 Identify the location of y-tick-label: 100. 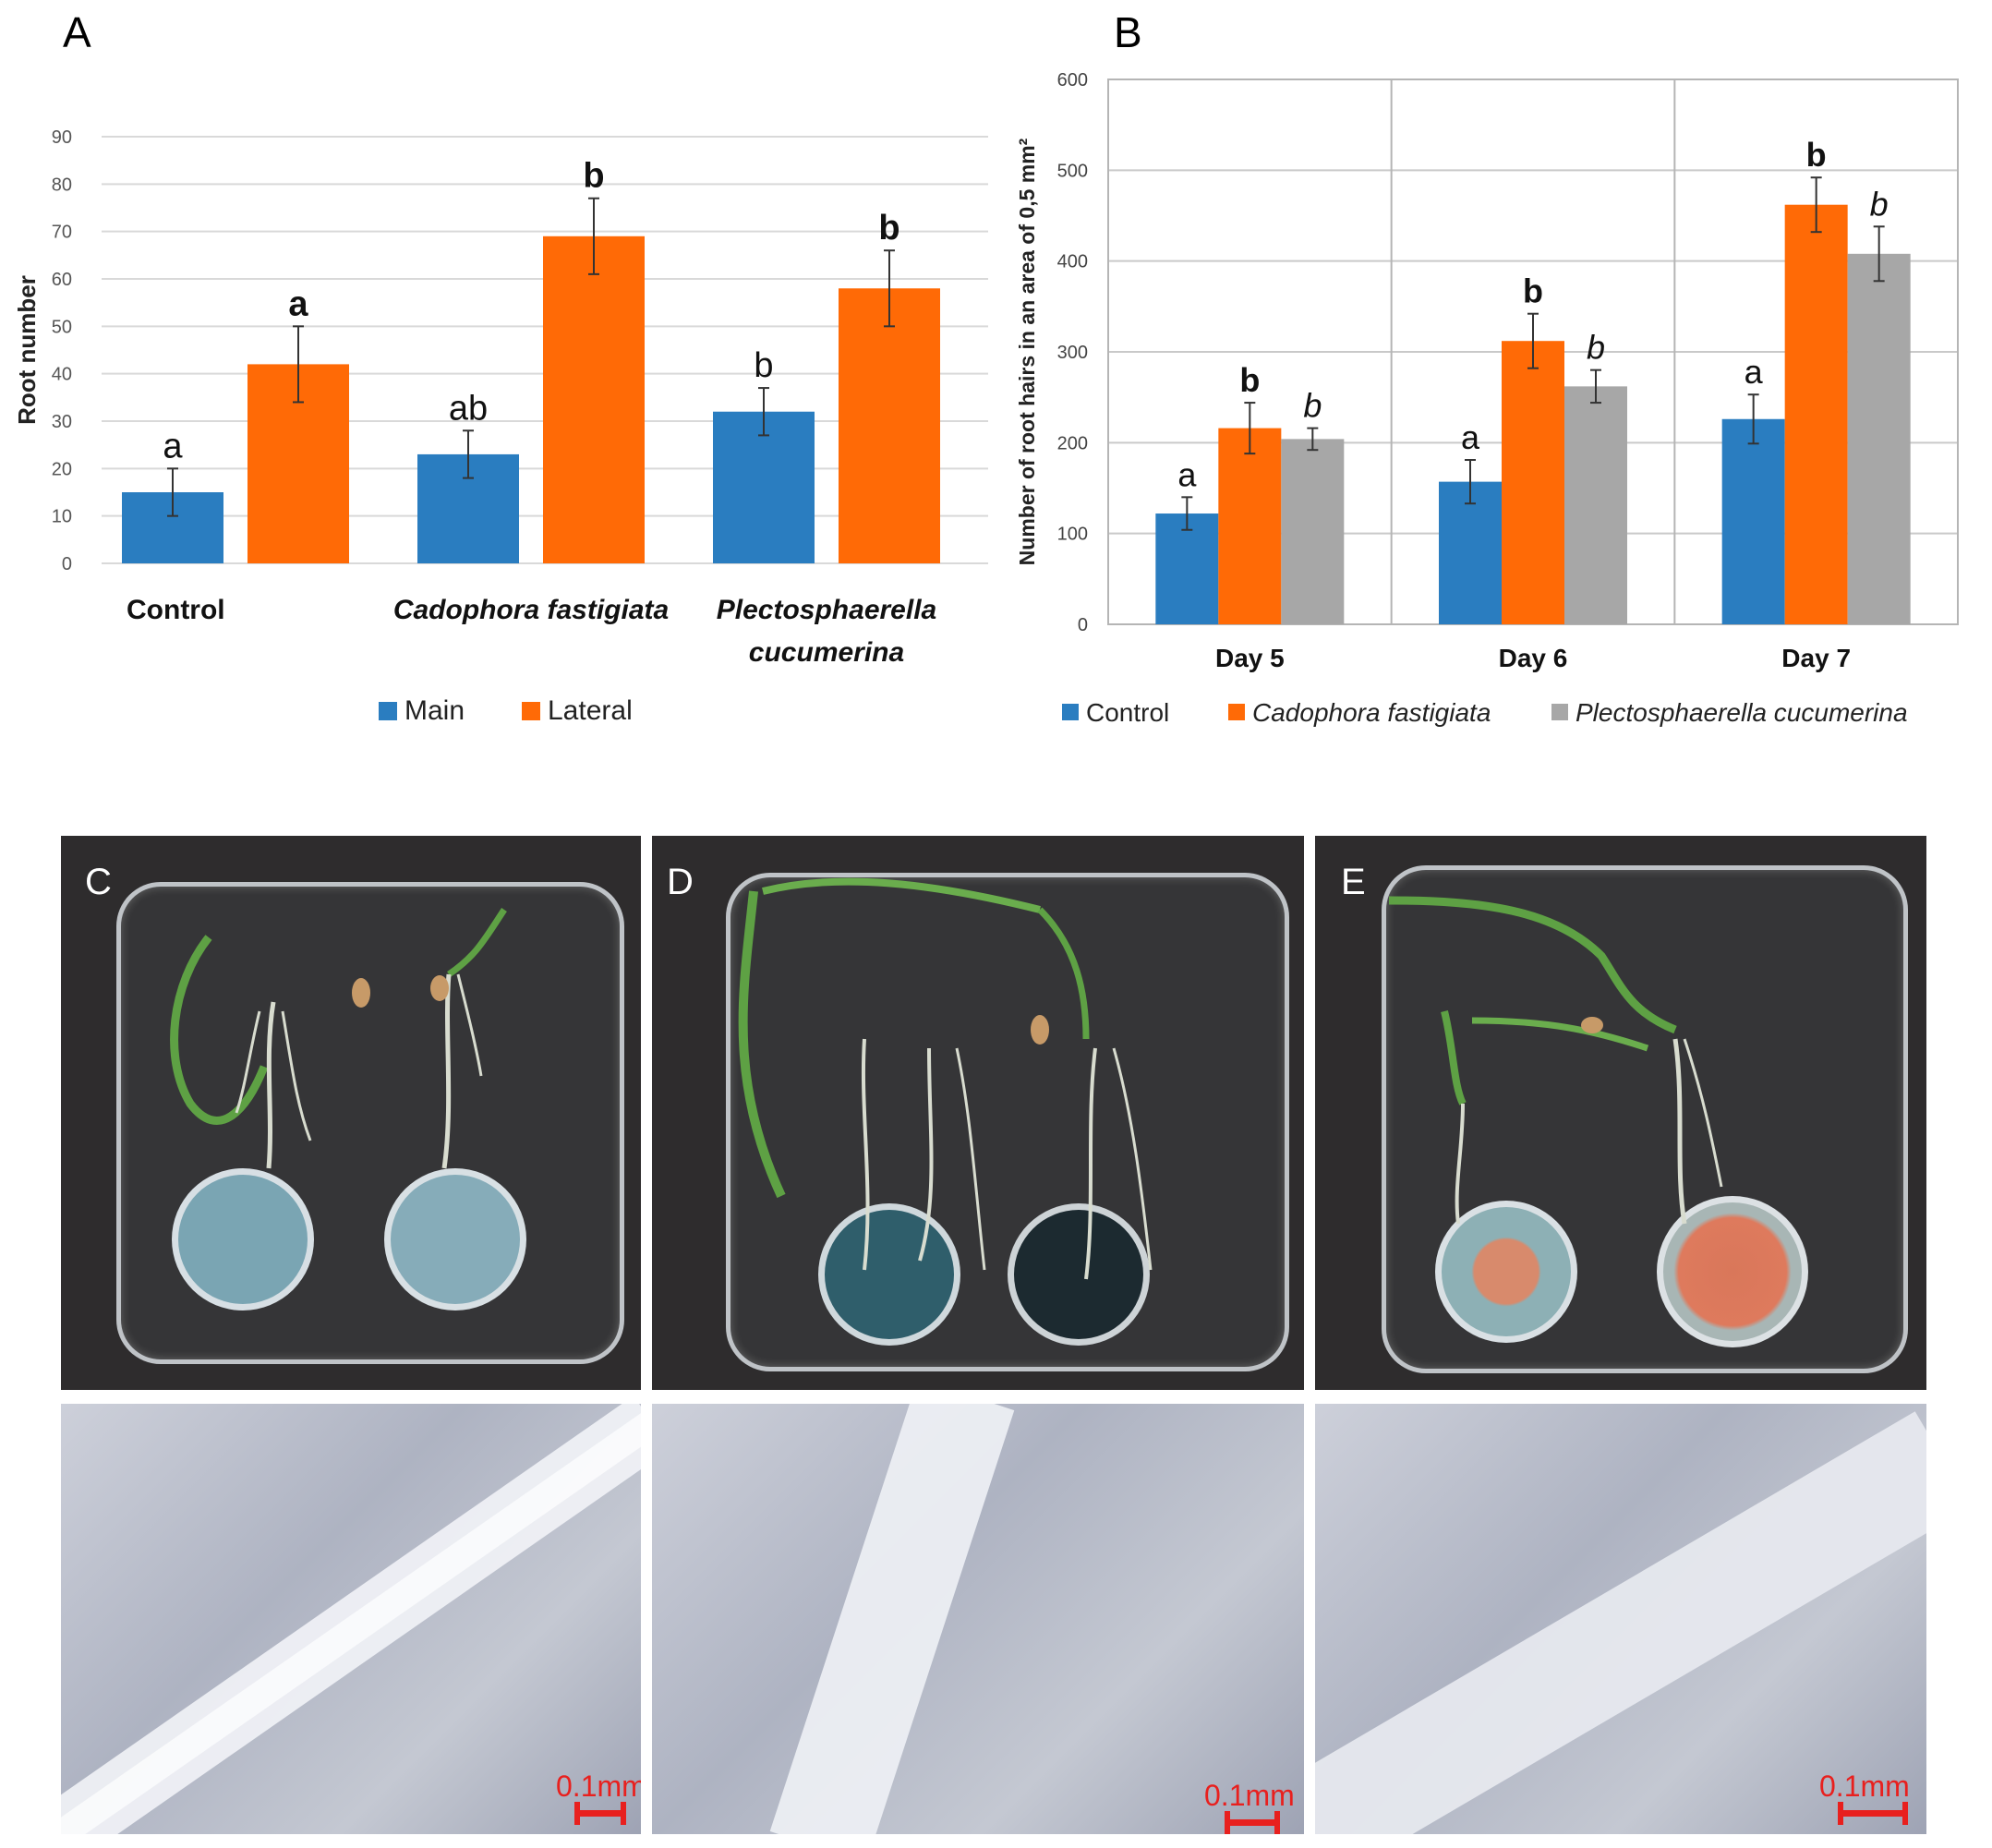
(1072, 535).